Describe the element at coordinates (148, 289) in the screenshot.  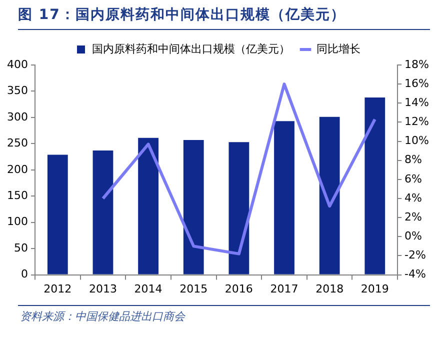
I see `x-tick-label: 2014` at that location.